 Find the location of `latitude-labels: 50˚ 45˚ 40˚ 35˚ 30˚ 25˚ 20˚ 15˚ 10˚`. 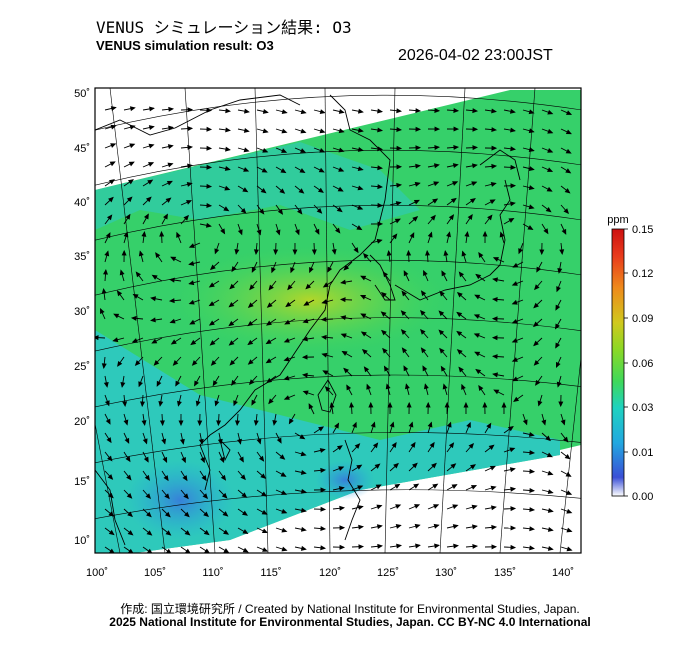

latitude-labels: 50˚ 45˚ 40˚ 35˚ 30˚ 25˚ 20˚ 15˚ 10˚ is located at coordinates (82, 317).